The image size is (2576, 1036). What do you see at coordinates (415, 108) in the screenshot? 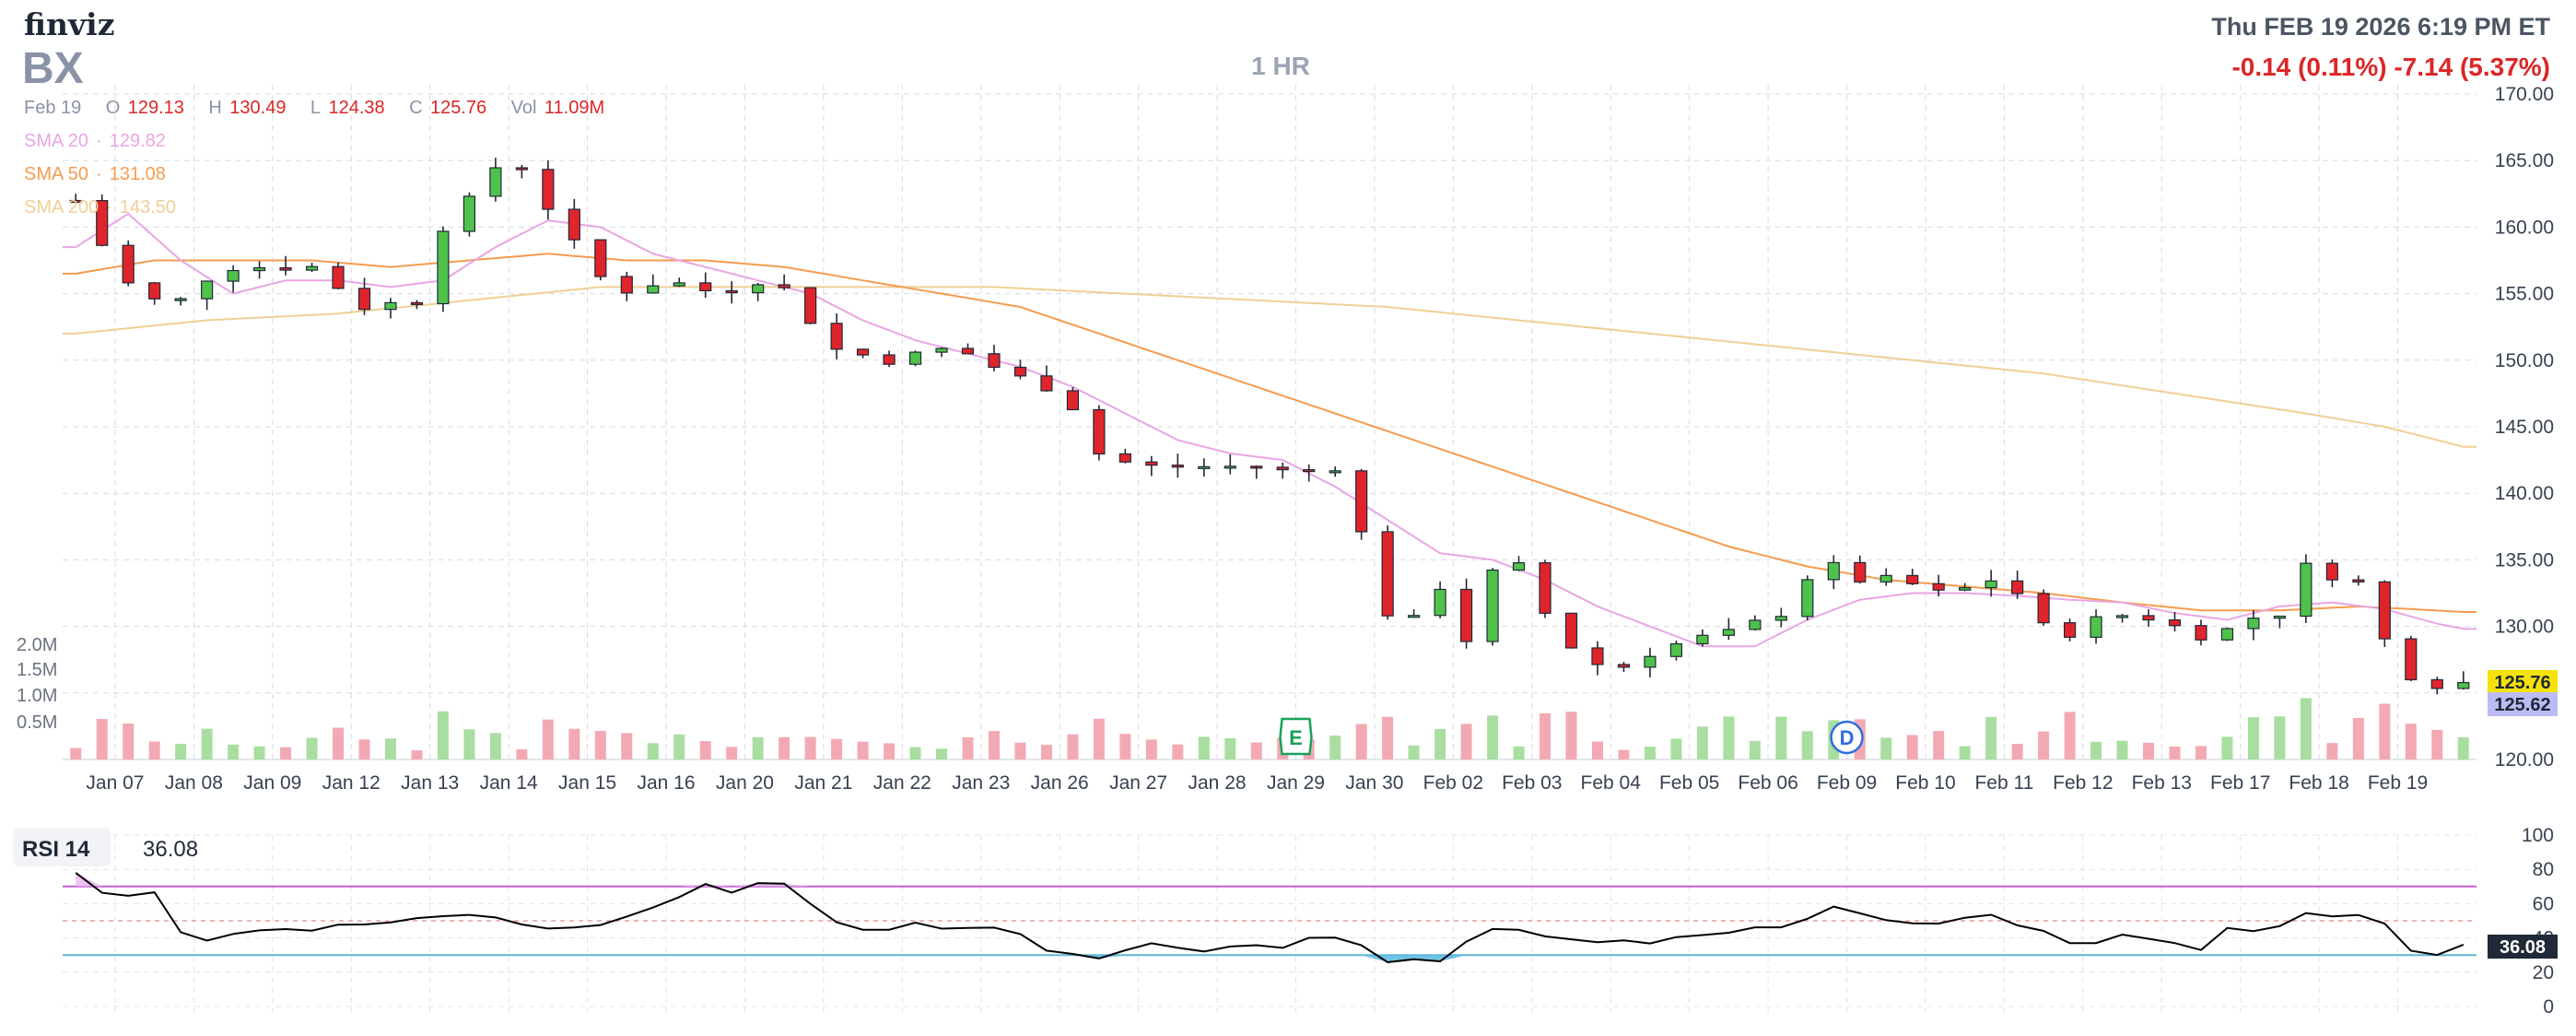
I see `close-label: C` at bounding box center [415, 108].